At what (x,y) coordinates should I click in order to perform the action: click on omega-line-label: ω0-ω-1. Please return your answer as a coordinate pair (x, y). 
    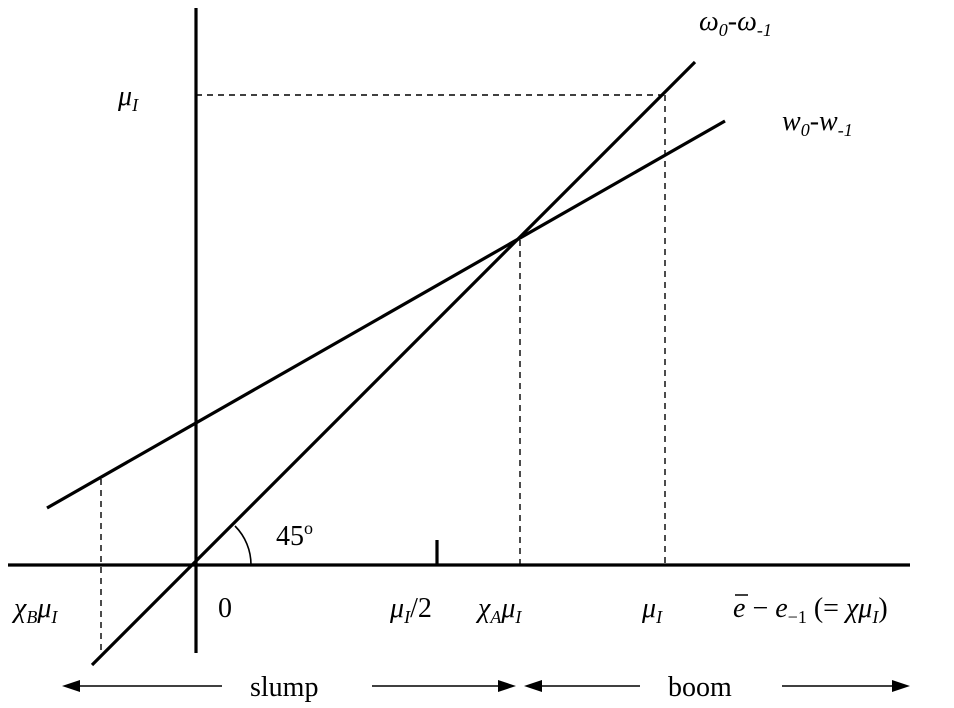
    Looking at the image, I should click on (735, 23).